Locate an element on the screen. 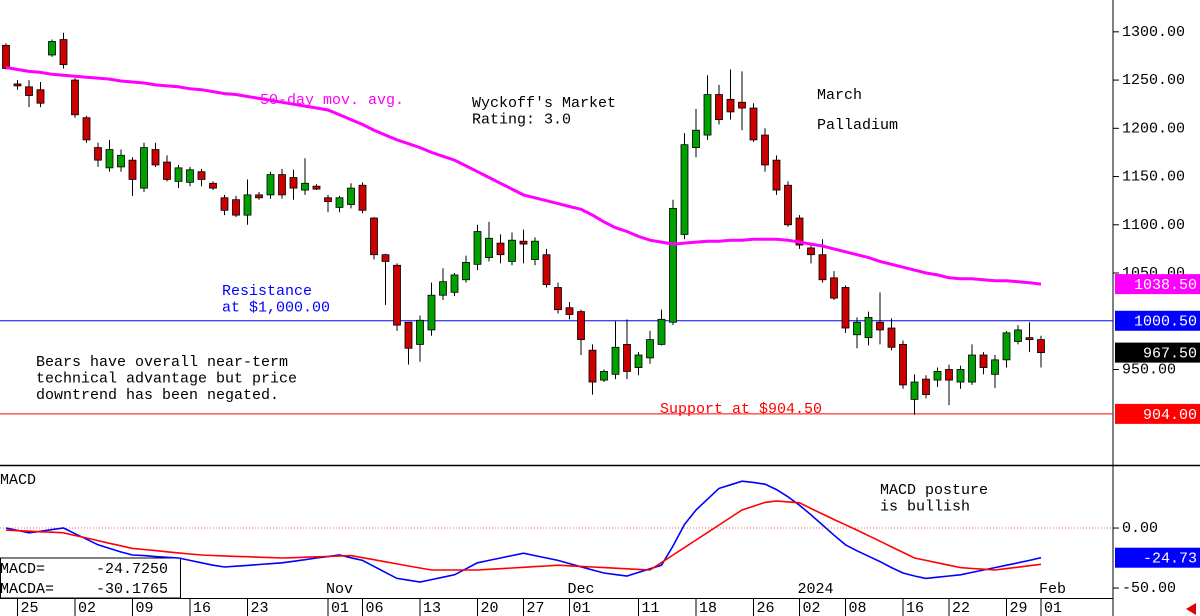 The height and width of the screenshot is (616, 1200). x-tick-label: 29 is located at coordinates (1019, 608).